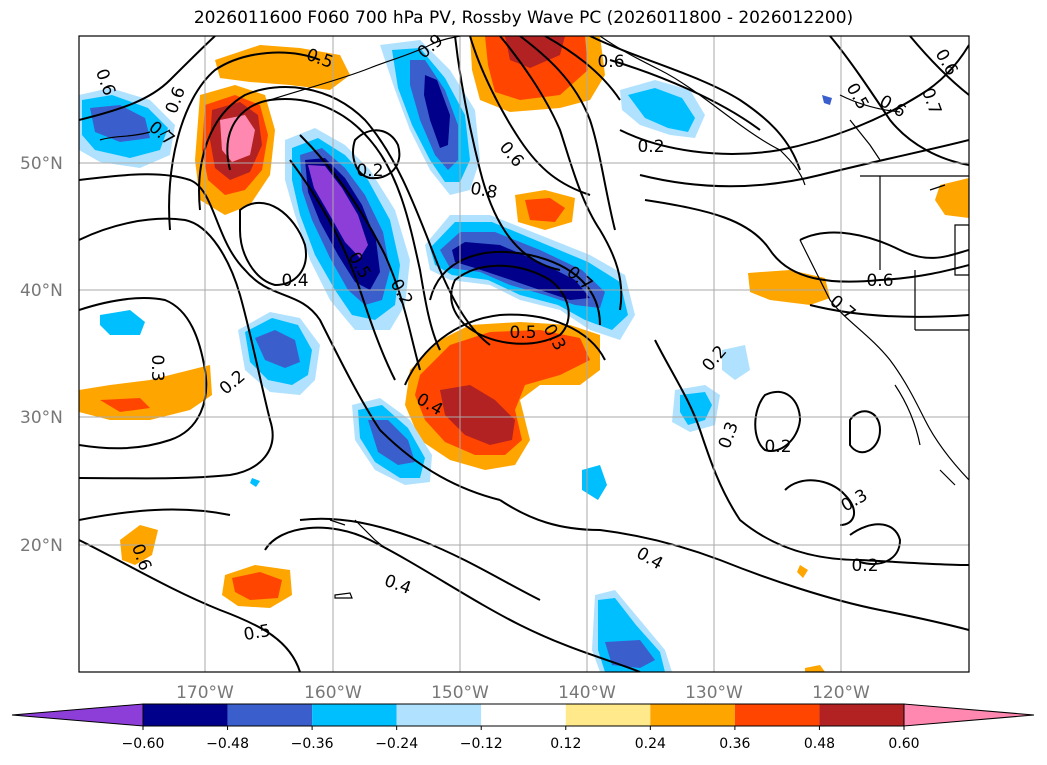  What do you see at coordinates (481, 744) in the screenshot?
I see `colorbar-tick-label: −0.12` at bounding box center [481, 744].